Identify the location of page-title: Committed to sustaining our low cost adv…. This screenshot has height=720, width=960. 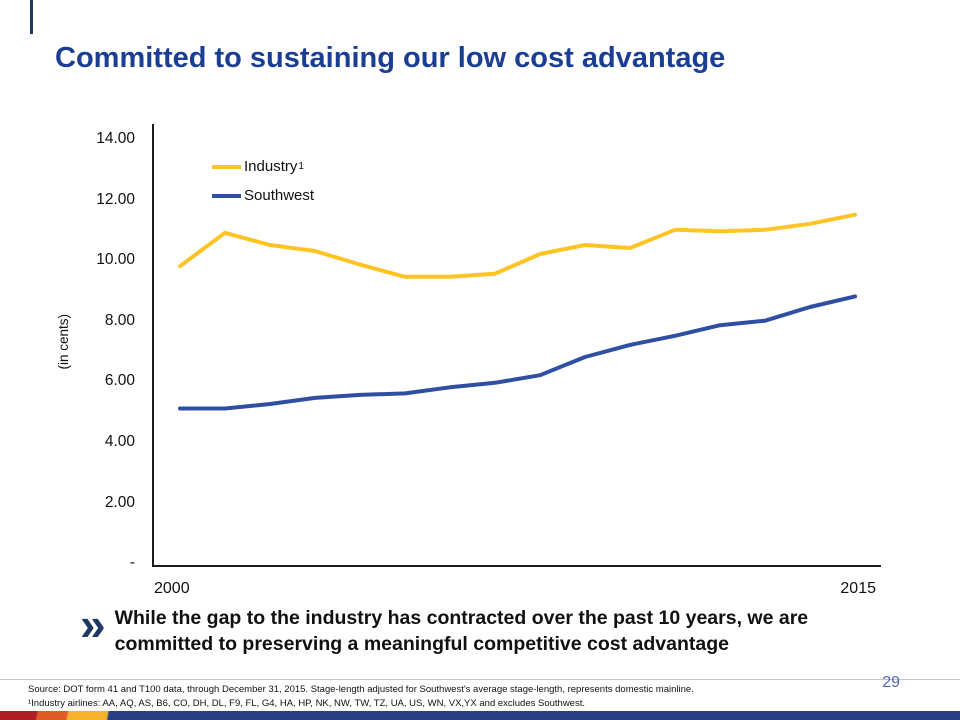
(390, 58).